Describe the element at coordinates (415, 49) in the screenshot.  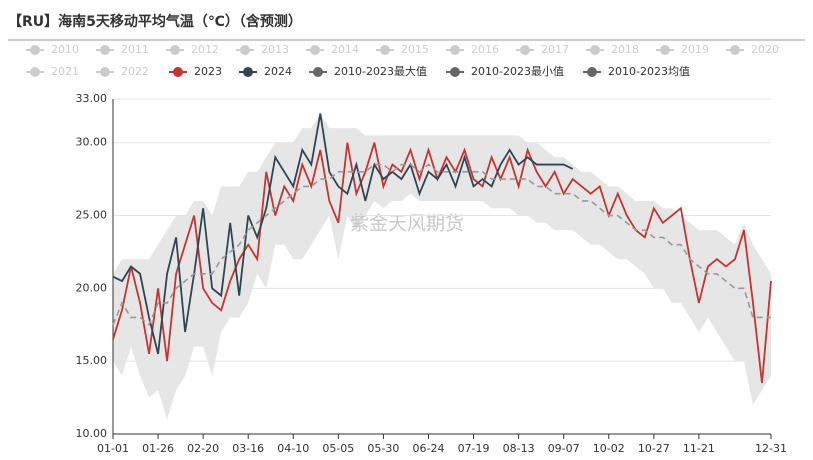
I see `legend-label: 2015` at that location.